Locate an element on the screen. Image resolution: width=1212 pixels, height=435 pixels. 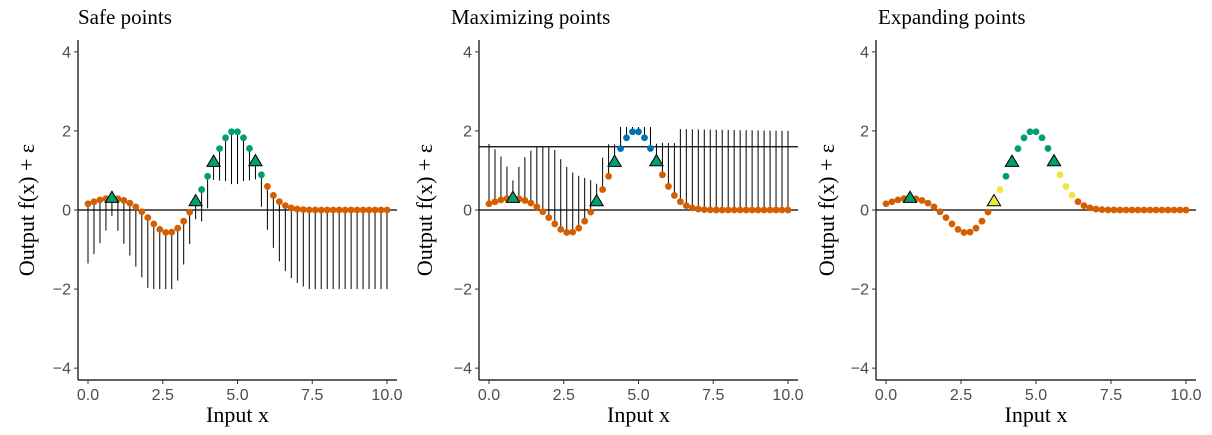
y-axis-title: Output f(x) + ε is located at coordinates (826, 210).